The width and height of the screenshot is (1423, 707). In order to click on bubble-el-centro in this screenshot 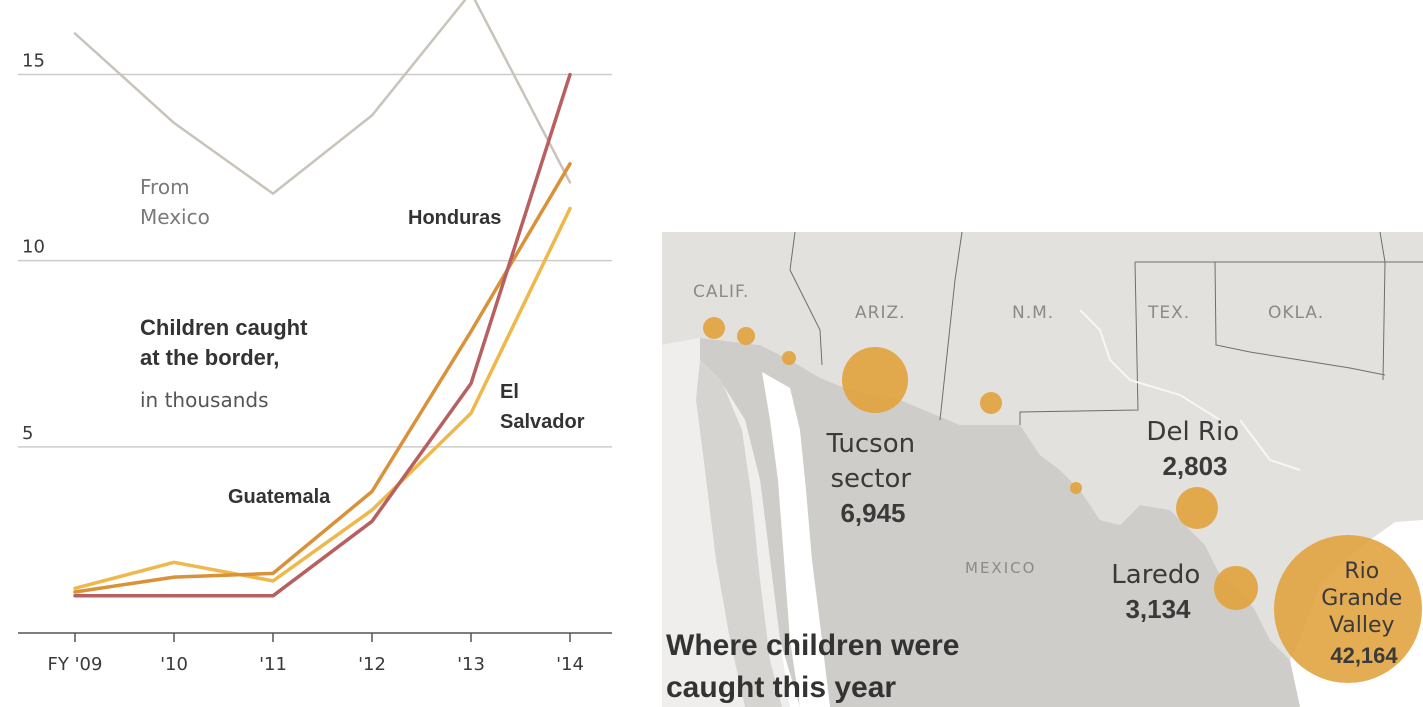, I will do `click(746, 336)`.